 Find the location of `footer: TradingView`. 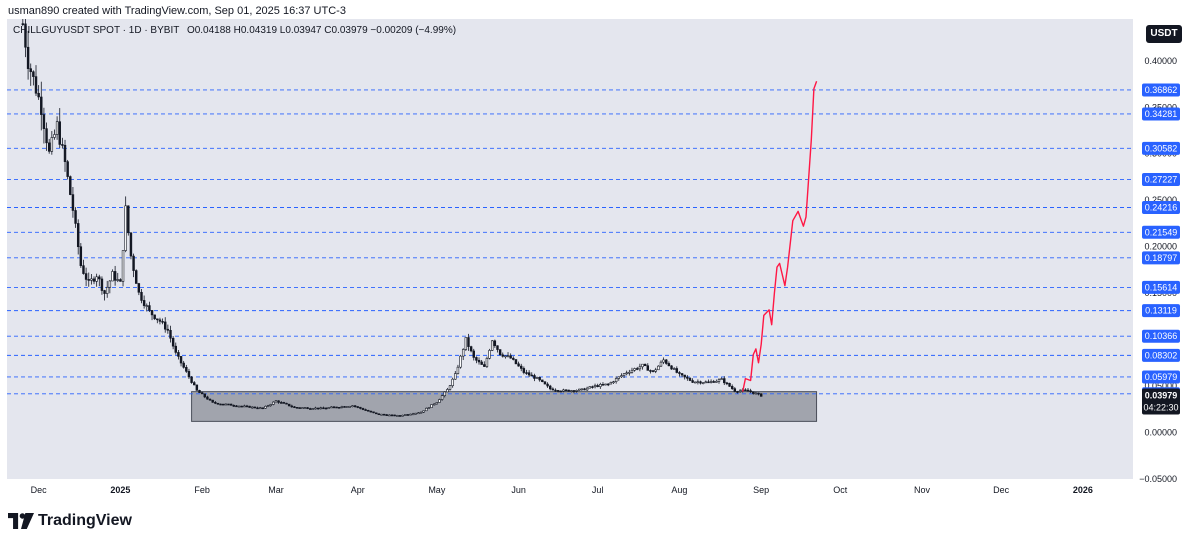

footer: TradingView is located at coordinates (70, 521).